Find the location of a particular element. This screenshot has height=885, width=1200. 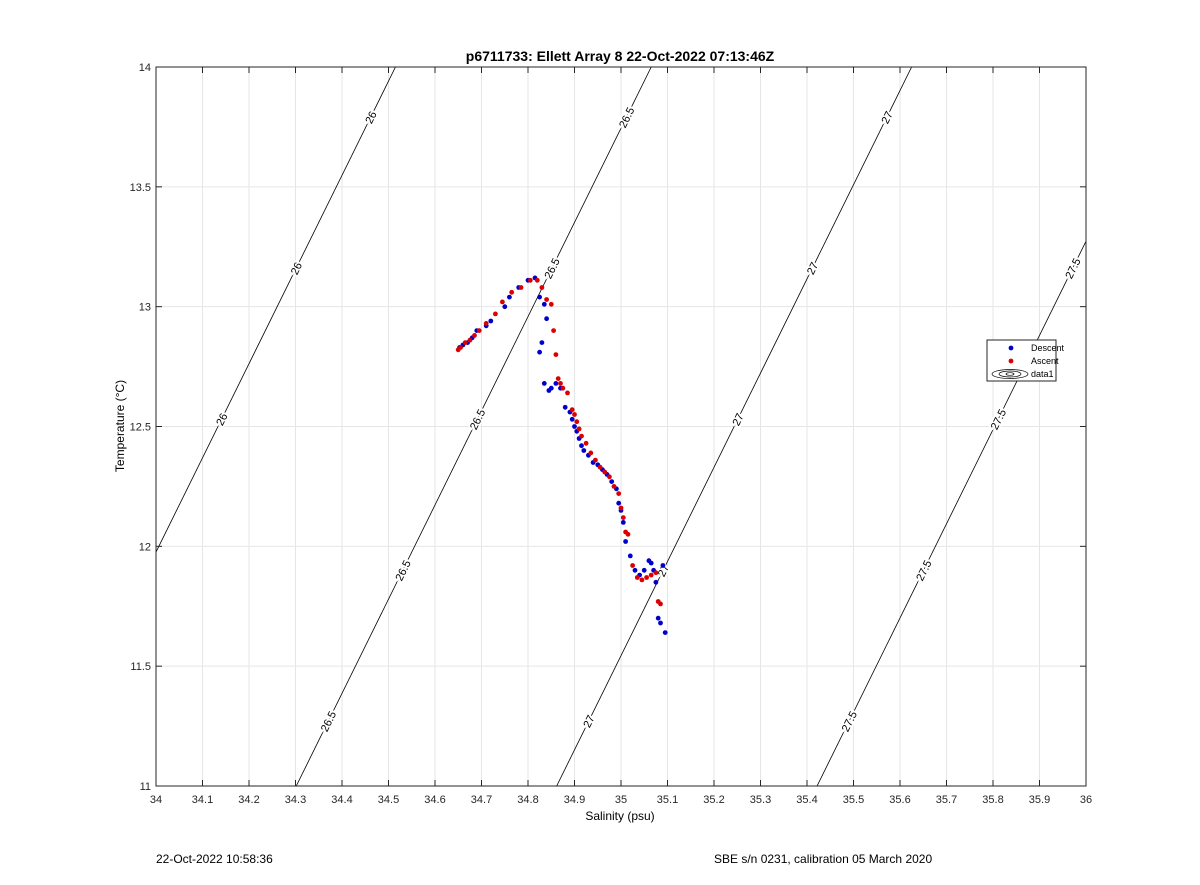

x-tick-label: 35.9 is located at coordinates (1039, 800).